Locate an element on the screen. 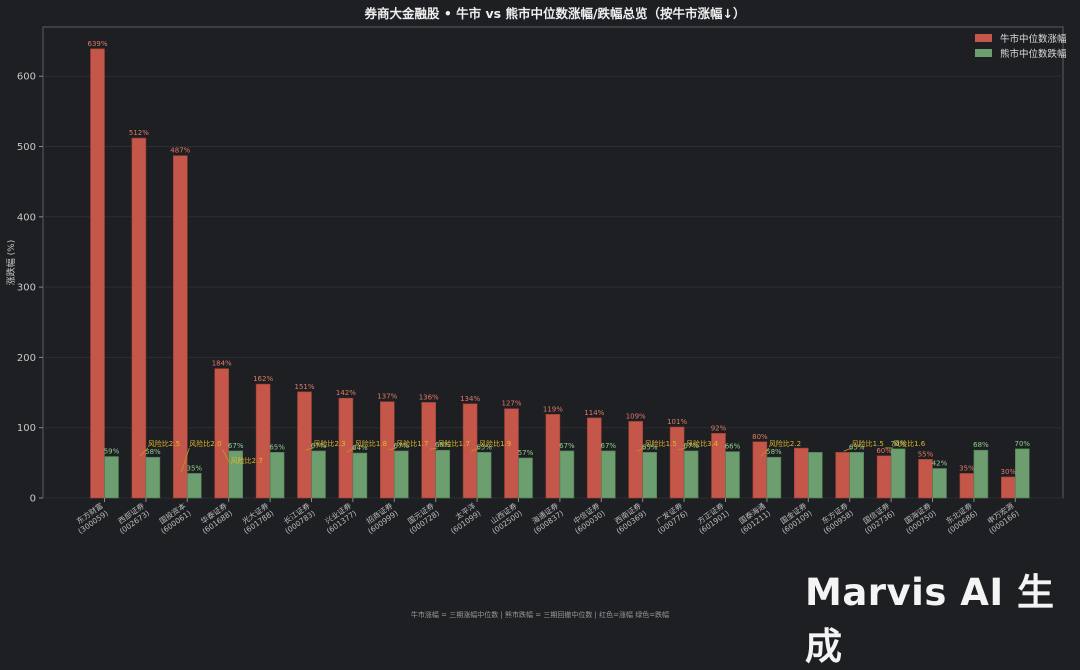  chart-title: 券商大金融股 • 牛市 vs 熊市中位数涨幅/跌幅总览（按牛市涨幅↓） is located at coordinates (554, 13).